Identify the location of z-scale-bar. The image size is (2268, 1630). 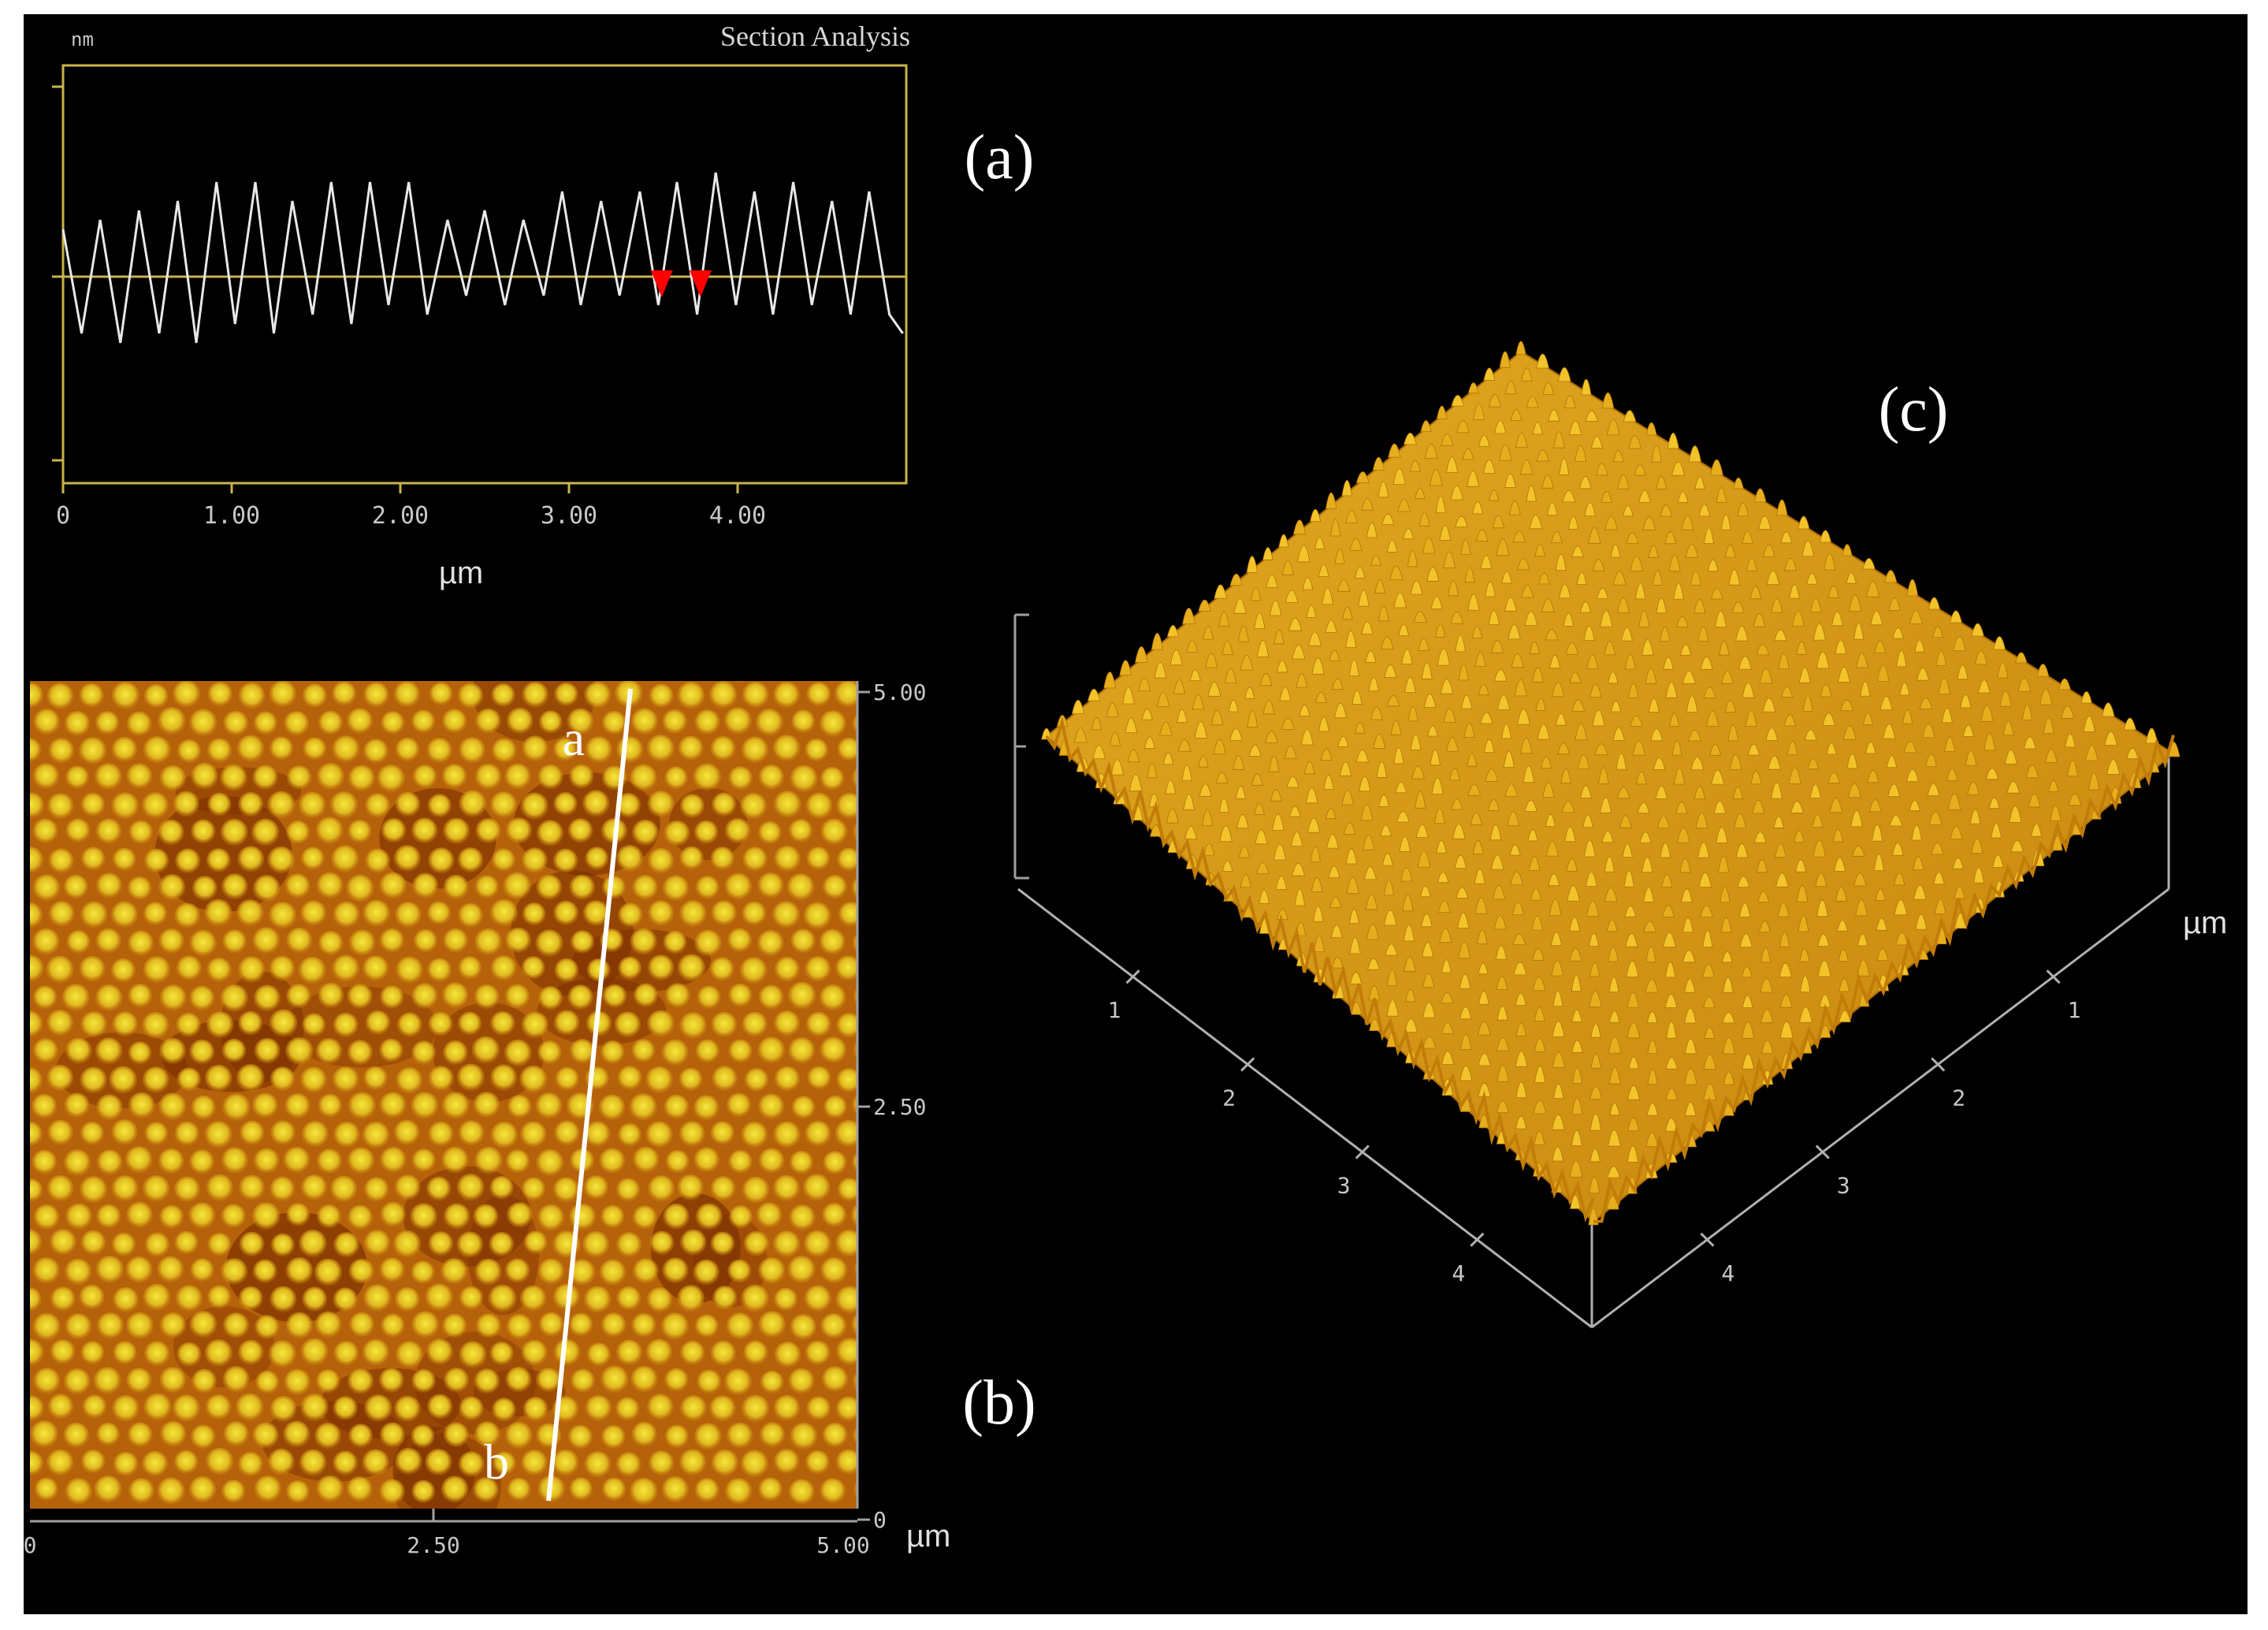
(1021, 746).